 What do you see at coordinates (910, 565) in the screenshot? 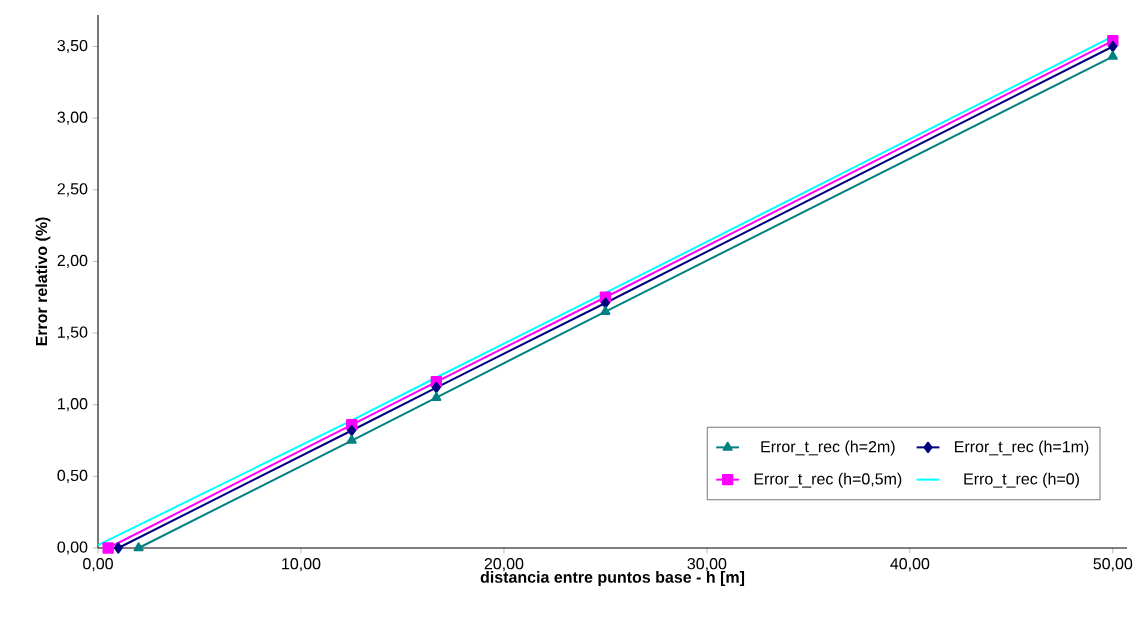
I see `x-tick-label: 40,00` at bounding box center [910, 565].